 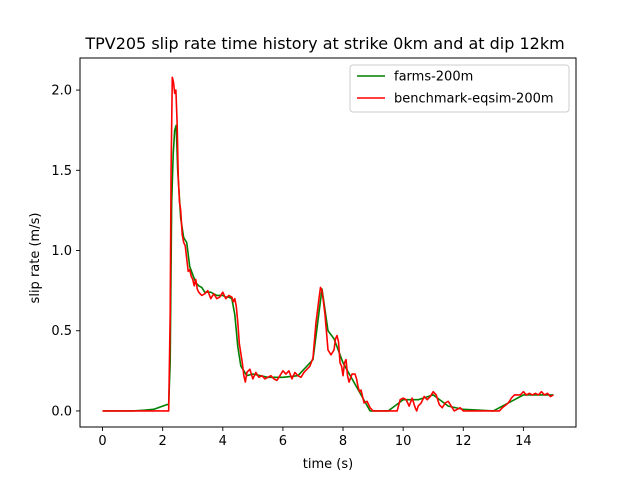 What do you see at coordinates (61, 91) in the screenshot?
I see `y-tick-label: 2.0` at bounding box center [61, 91].